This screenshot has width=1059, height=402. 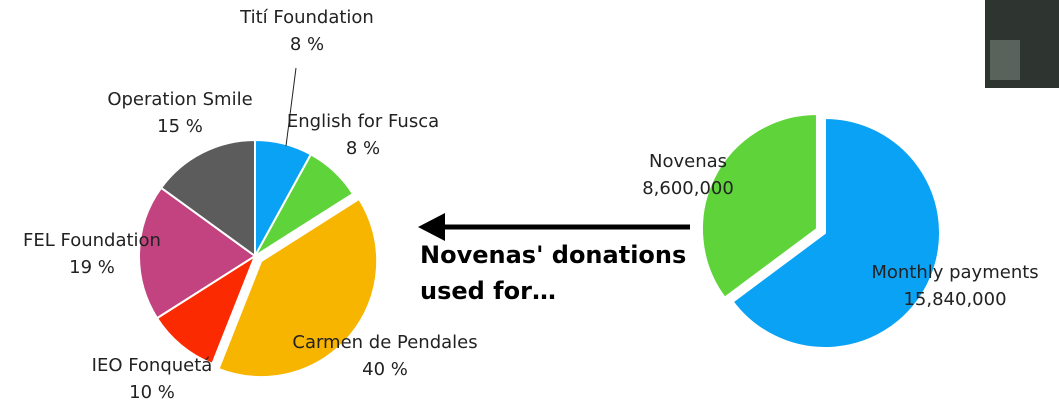 What do you see at coordinates (363, 121) in the screenshot?
I see `slice-label: English for Fusca` at bounding box center [363, 121].